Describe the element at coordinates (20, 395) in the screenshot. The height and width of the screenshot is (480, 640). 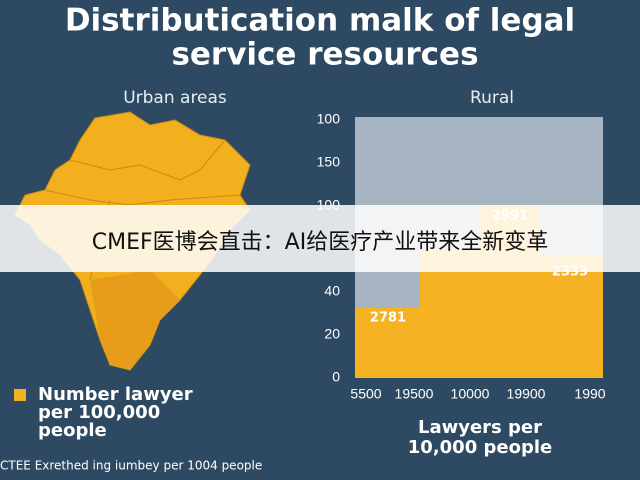
I see `legend-swatch` at that location.